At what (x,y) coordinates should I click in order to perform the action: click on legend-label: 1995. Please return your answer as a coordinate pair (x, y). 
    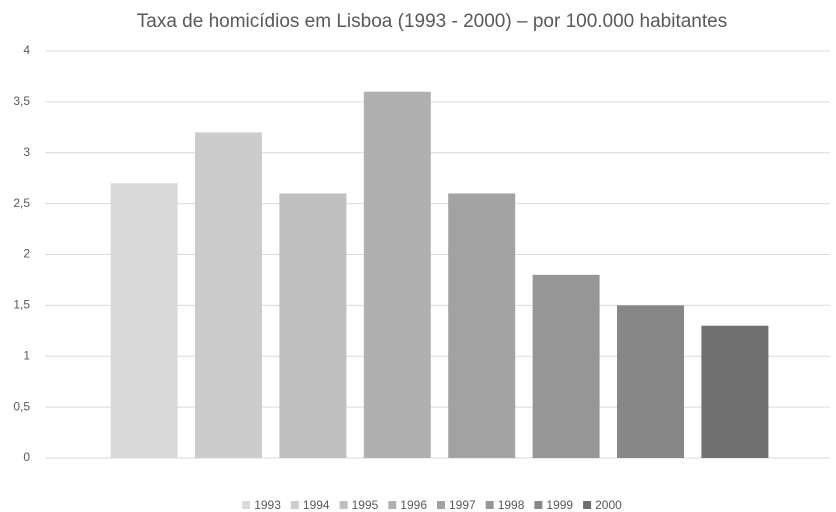
    Looking at the image, I should click on (365, 505).